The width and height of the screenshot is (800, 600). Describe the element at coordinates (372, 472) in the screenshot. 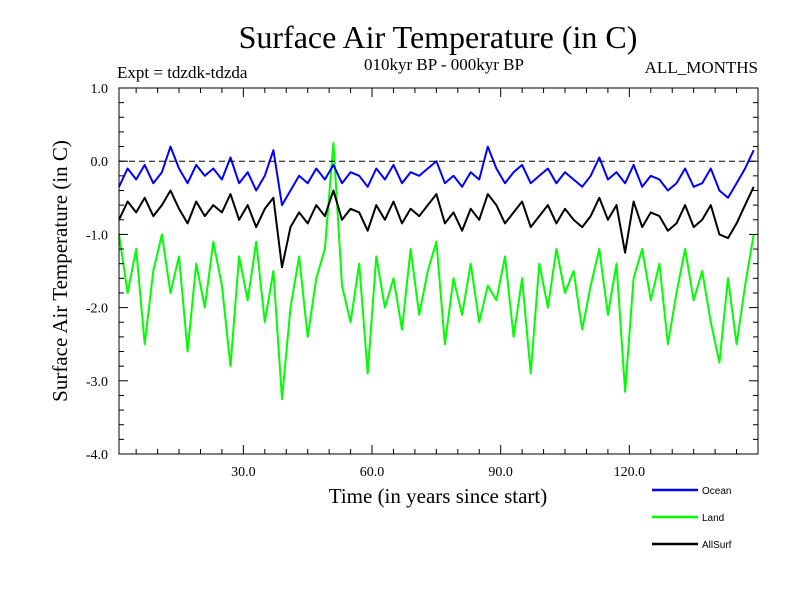

I see `x-tick-label: 60.0` at that location.